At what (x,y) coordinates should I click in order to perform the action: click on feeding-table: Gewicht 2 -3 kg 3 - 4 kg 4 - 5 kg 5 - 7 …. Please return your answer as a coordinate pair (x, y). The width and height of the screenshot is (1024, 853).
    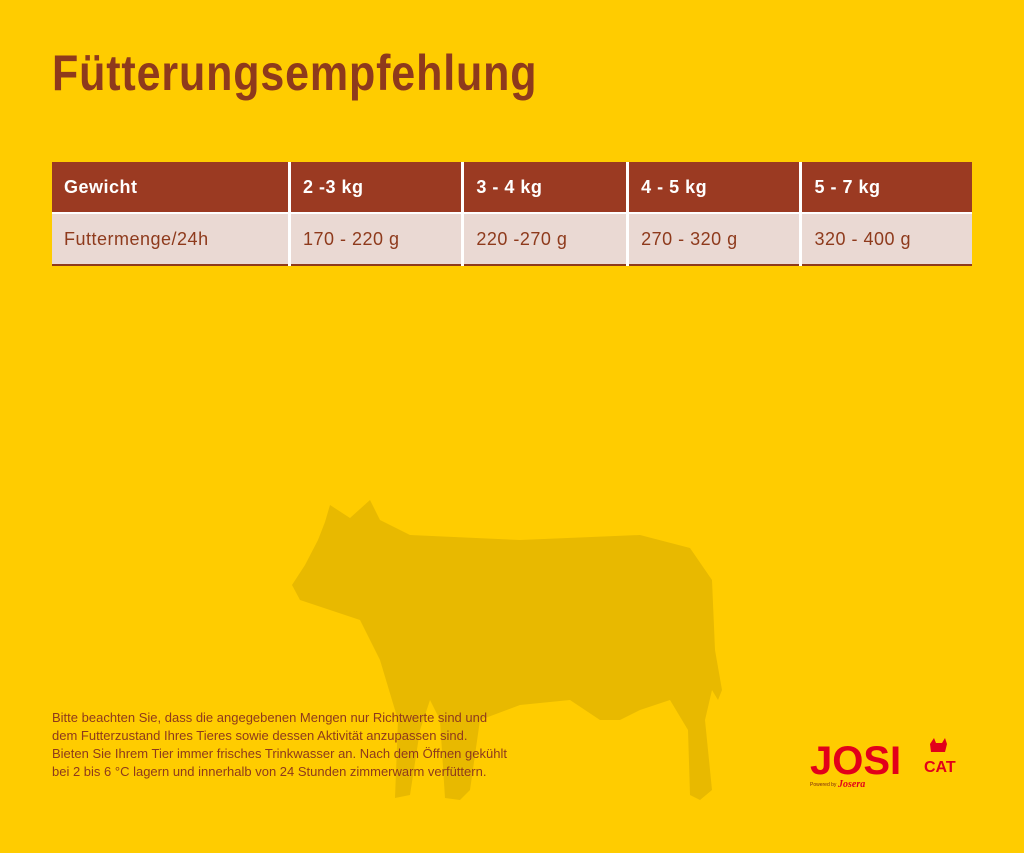
    Looking at the image, I should click on (512, 214).